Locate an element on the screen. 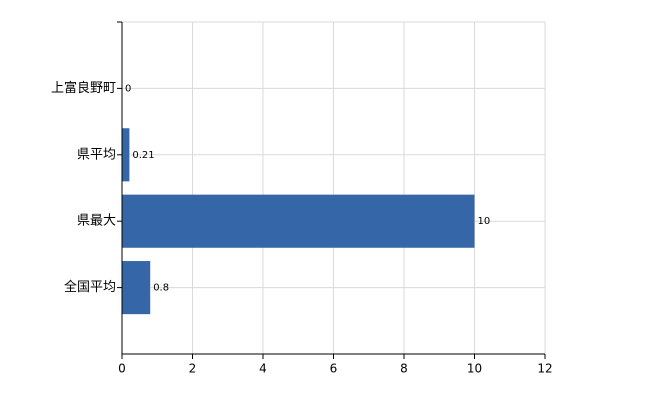  x-tick-label: 6 is located at coordinates (334, 369).